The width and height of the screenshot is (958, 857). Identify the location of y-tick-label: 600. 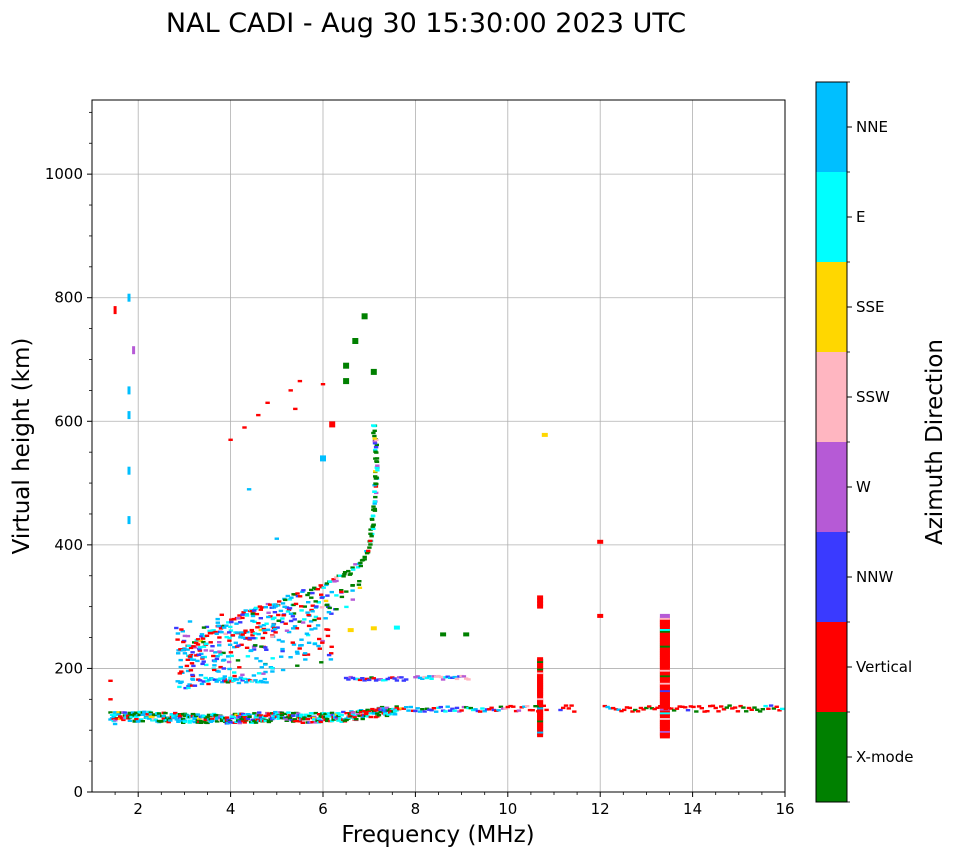
(68, 421).